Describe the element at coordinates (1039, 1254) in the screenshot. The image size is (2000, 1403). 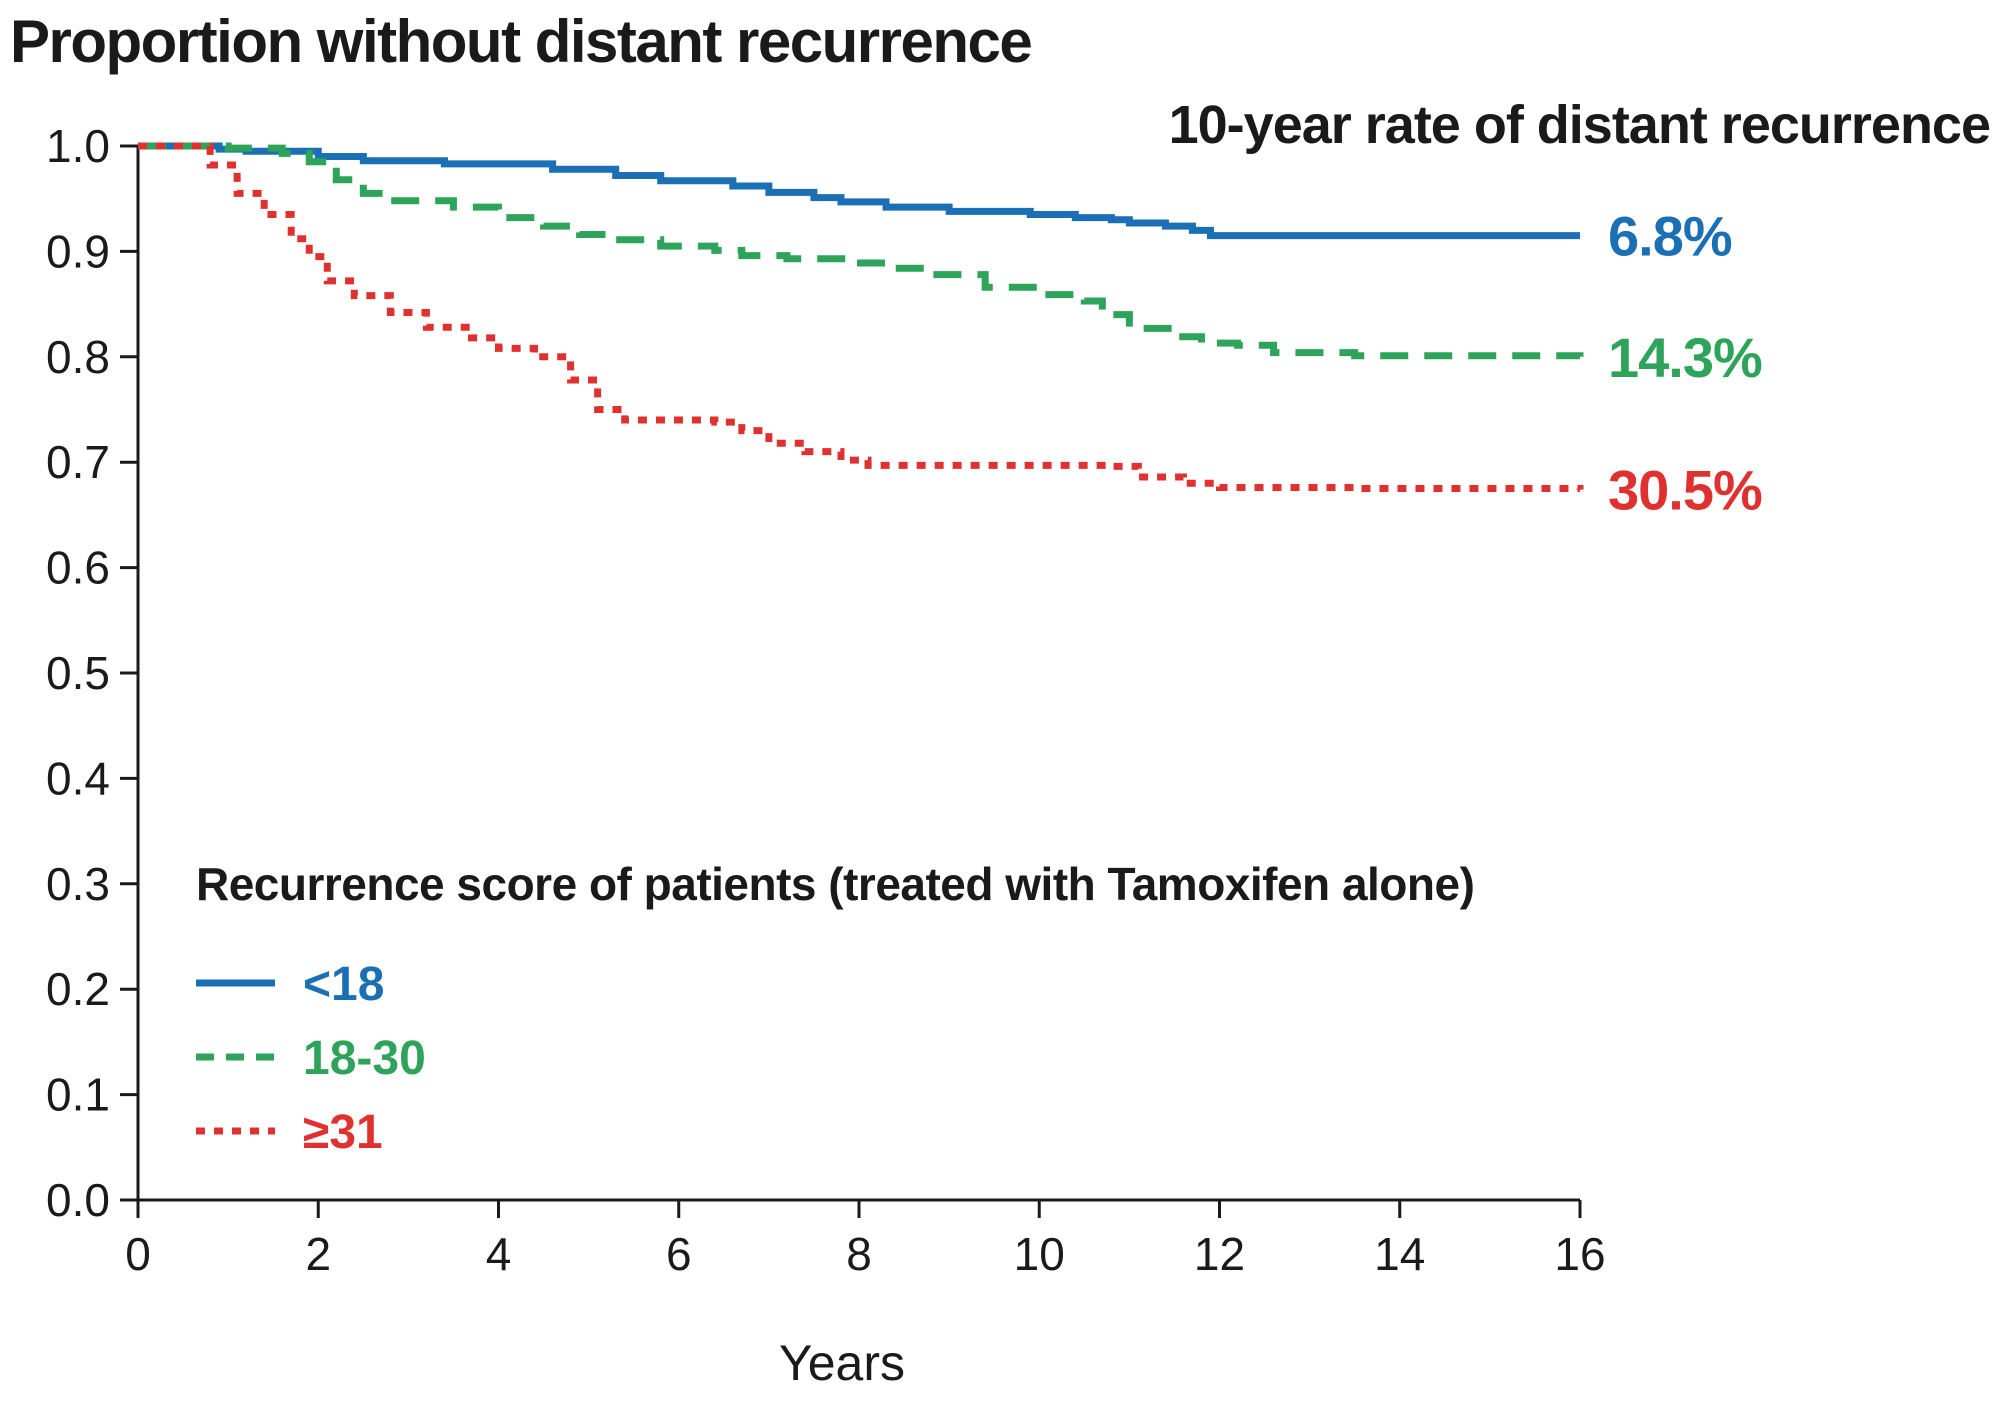
I see `x-tick-label: 10` at that location.